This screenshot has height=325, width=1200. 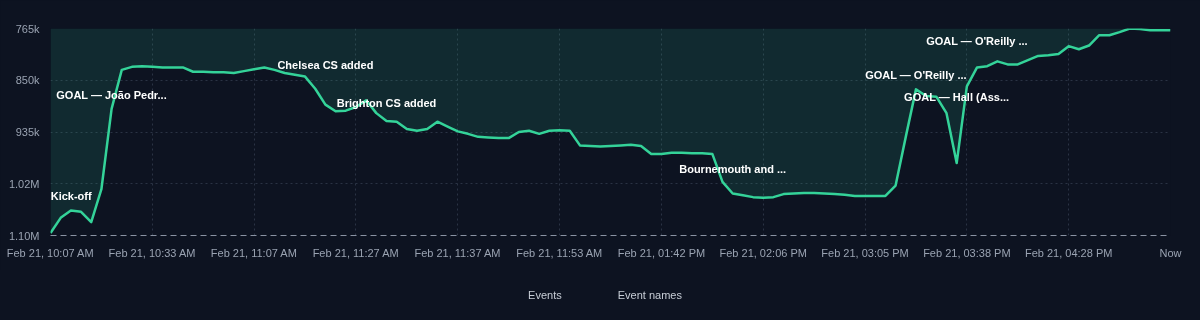 What do you see at coordinates (27, 28) in the screenshot?
I see `y-tick-label: 765k` at bounding box center [27, 28].